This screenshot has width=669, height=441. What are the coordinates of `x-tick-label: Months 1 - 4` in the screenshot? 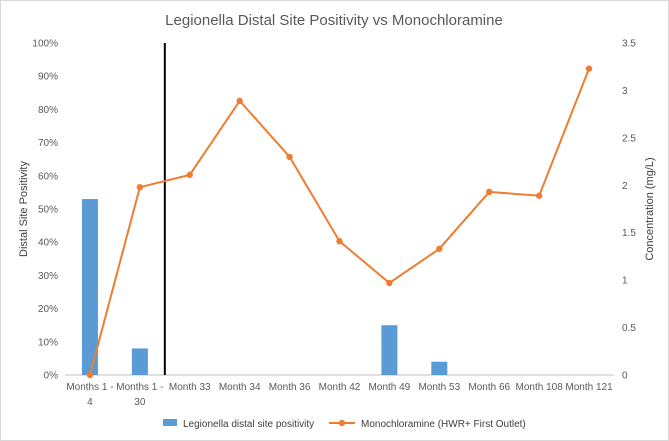 It's located at (89, 395).